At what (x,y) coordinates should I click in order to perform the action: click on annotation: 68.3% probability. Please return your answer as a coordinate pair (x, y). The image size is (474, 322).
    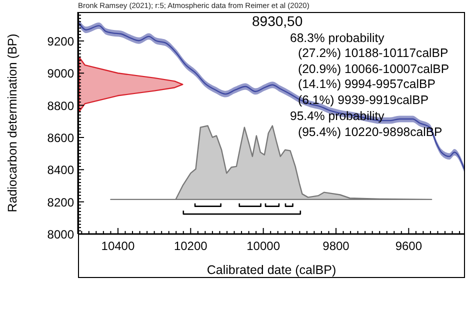
    Looking at the image, I should click on (337, 38).